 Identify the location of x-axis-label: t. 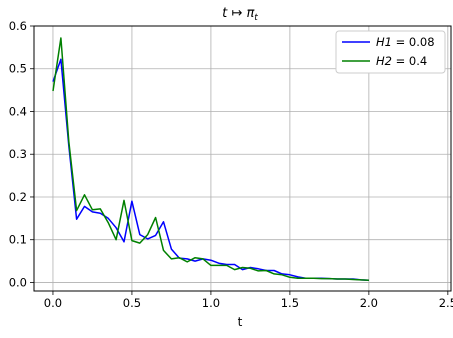
(240, 322).